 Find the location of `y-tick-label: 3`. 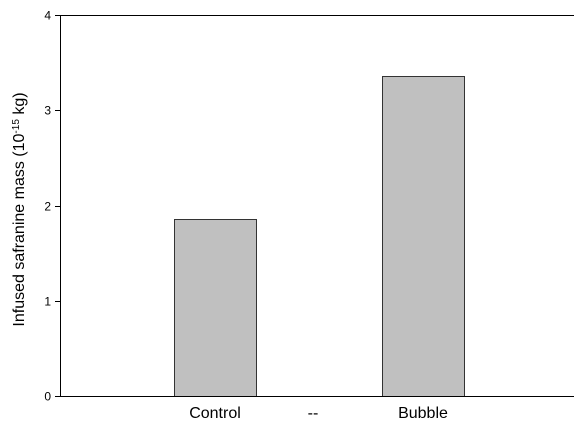

y-tick-label: 3 is located at coordinates (47, 111).